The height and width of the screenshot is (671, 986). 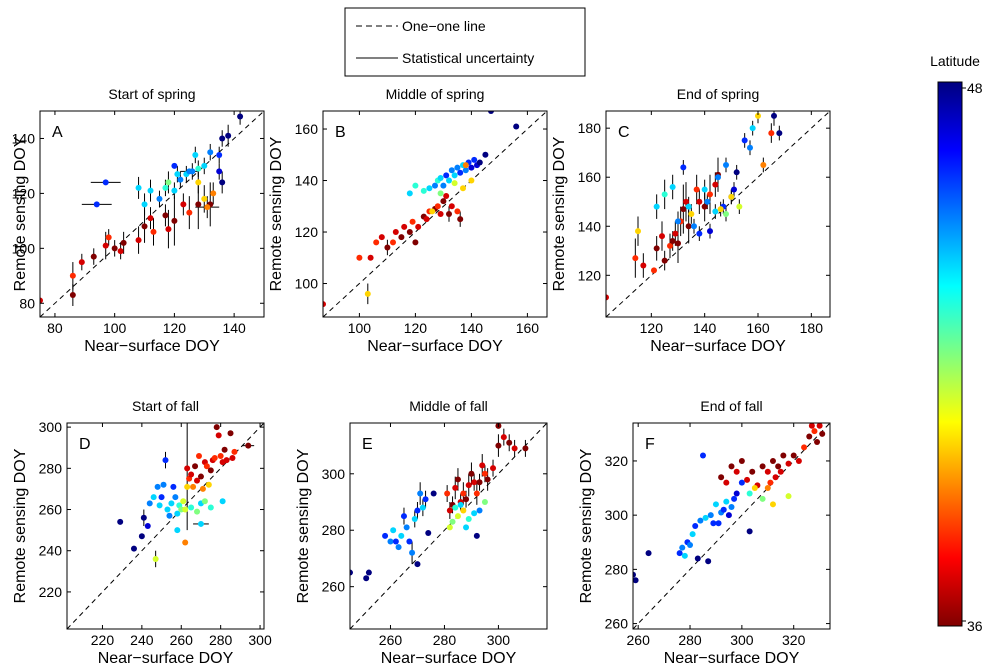 What do you see at coordinates (115, 328) in the screenshot?
I see `x-tick-label: 100` at bounding box center [115, 328].